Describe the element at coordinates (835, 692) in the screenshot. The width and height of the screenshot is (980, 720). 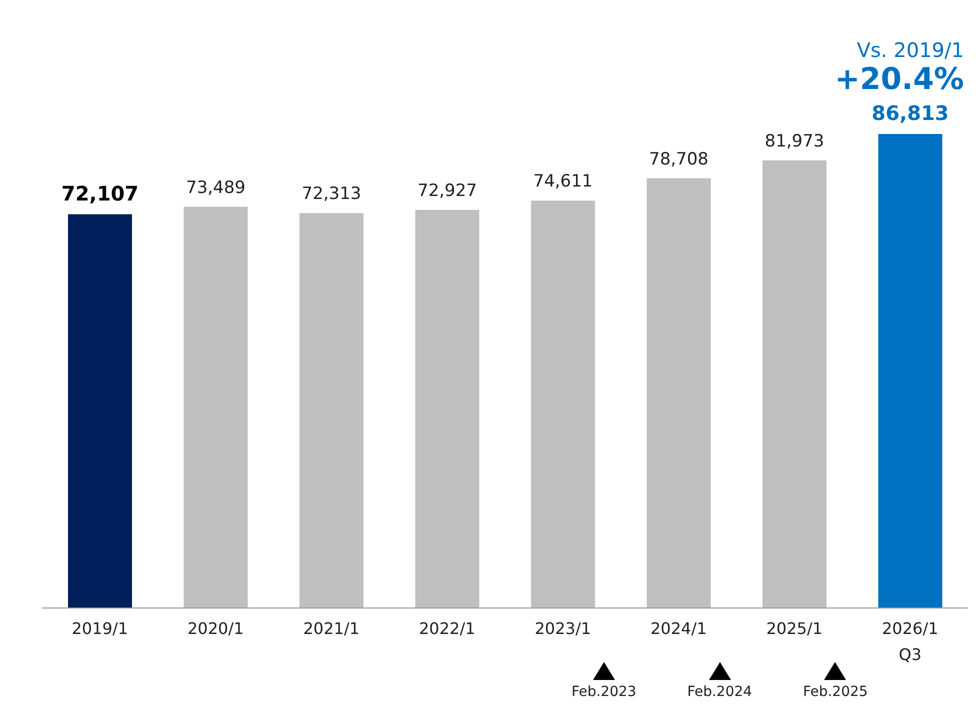
I see `text: Feb.2025` at that location.